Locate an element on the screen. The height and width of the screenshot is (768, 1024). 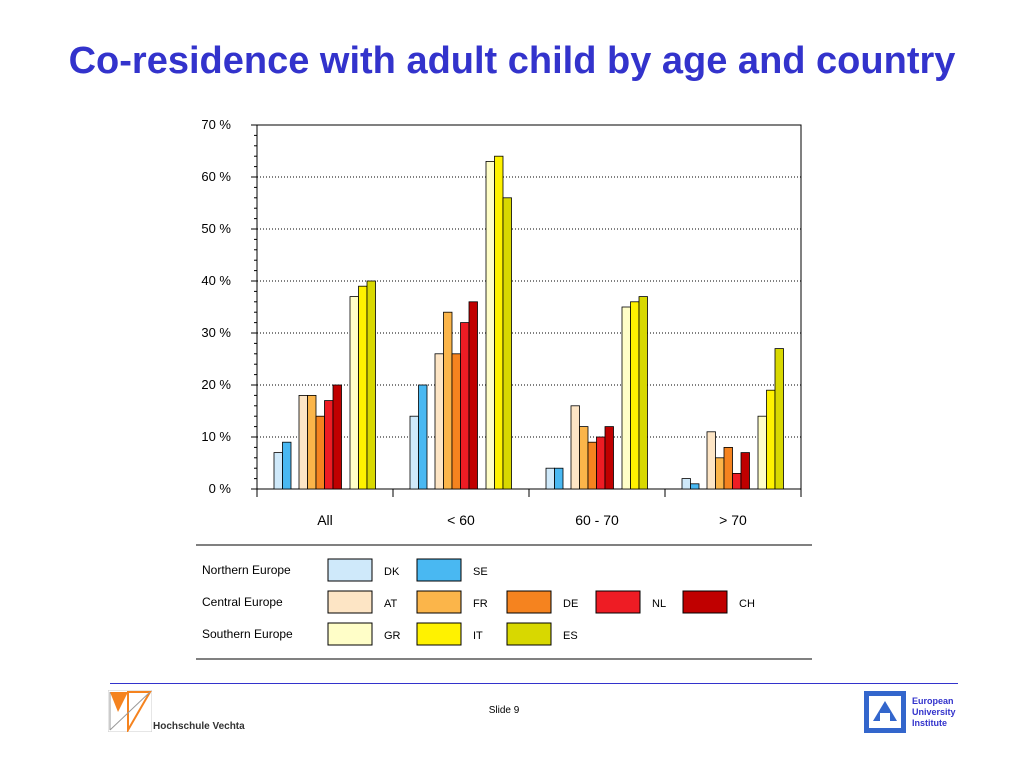
legend-label-at: AT is located at coordinates (391, 604).